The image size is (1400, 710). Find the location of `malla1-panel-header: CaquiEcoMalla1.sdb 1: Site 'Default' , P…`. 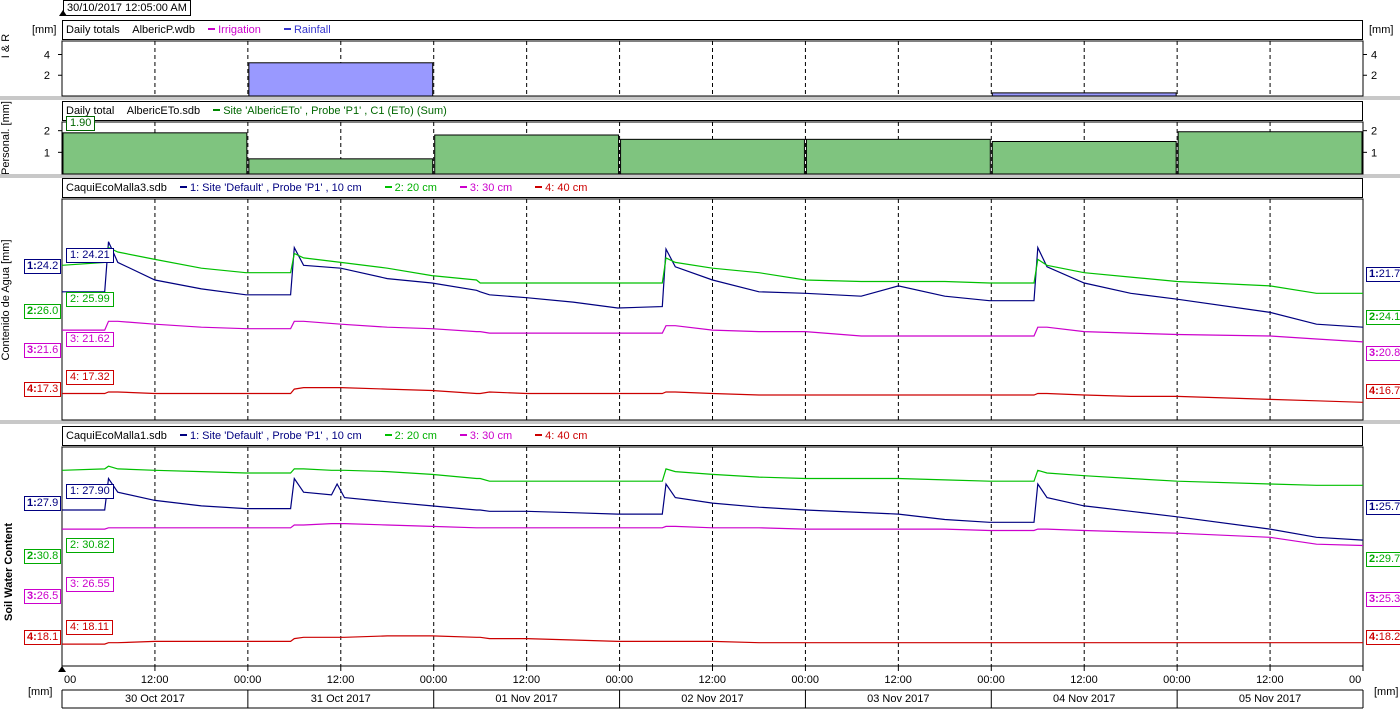

malla1-panel-header: CaquiEcoMalla1.sdb 1: Site 'Default' , P… is located at coordinates (712, 436).